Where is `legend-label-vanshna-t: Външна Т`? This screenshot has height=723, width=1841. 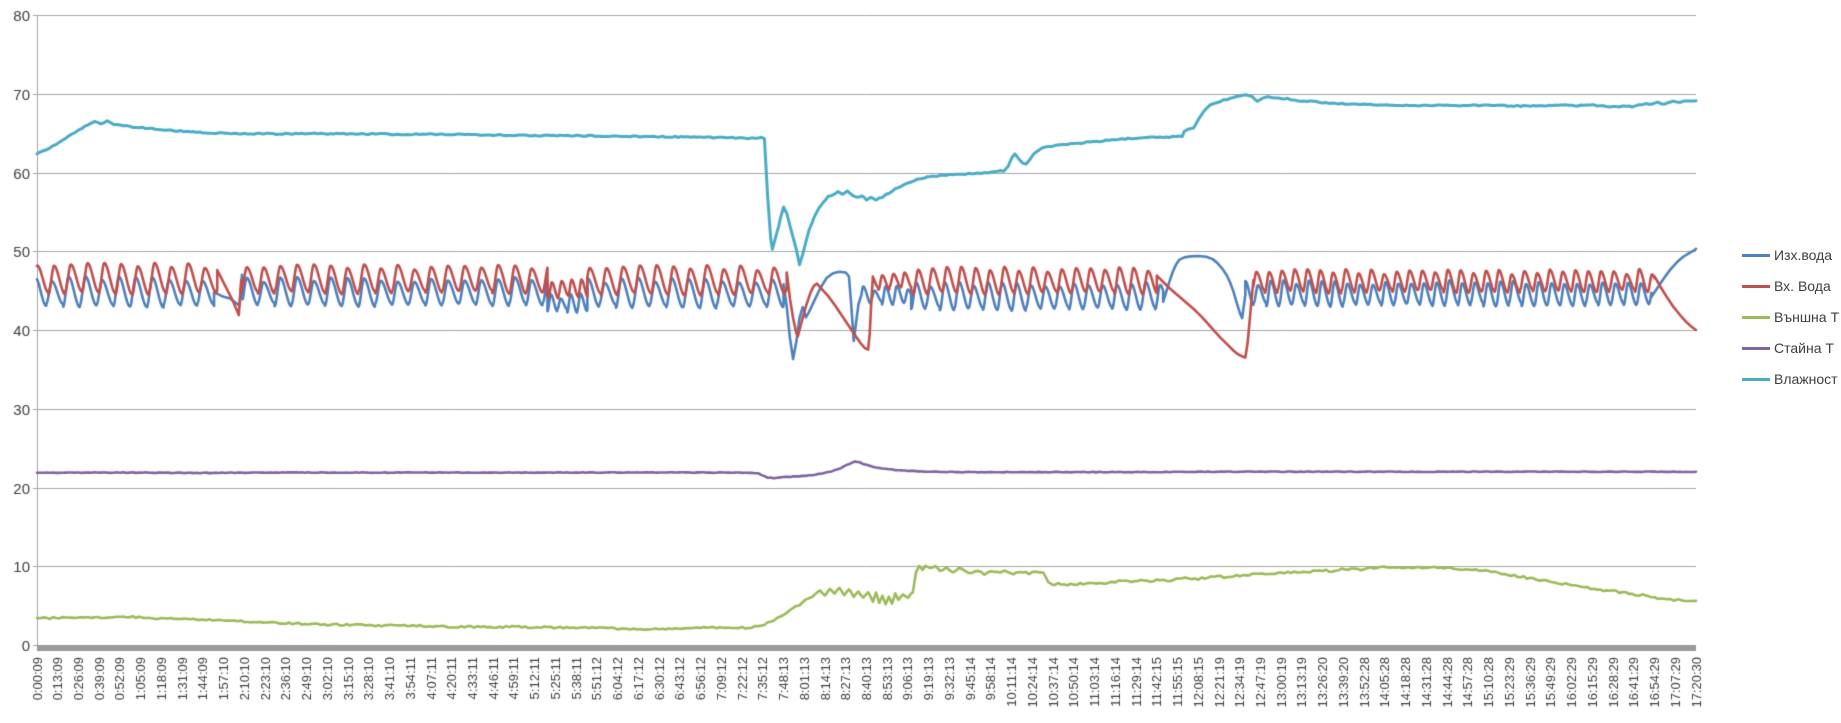 legend-label-vanshna-t: Външна Т is located at coordinates (1807, 317).